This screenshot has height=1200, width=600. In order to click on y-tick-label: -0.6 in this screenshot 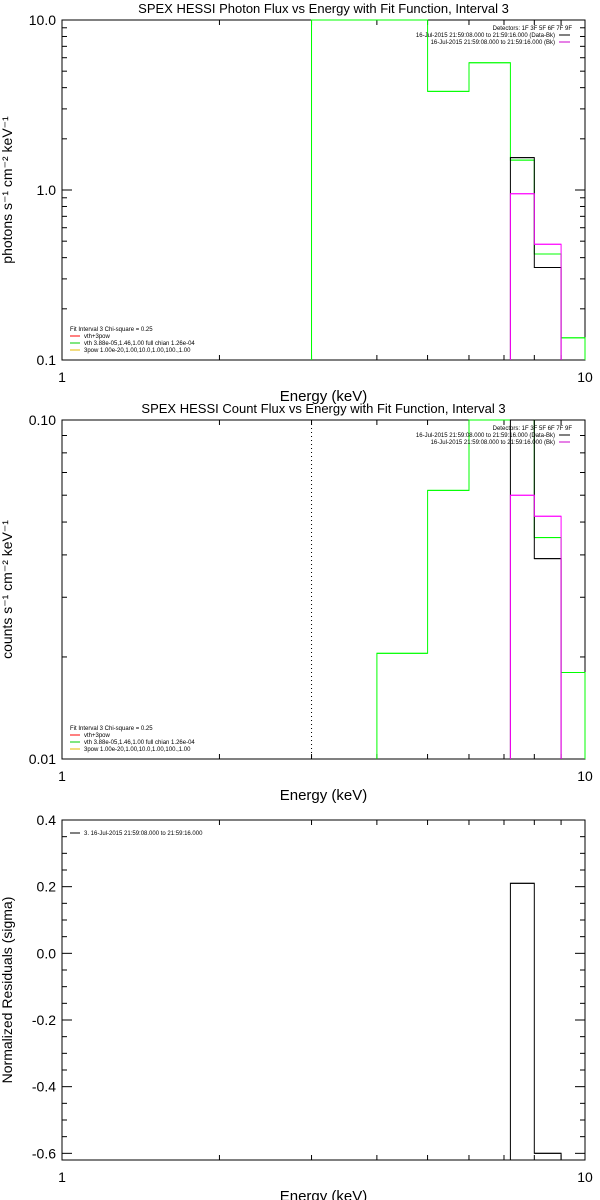, I will do `click(44, 1153)`.